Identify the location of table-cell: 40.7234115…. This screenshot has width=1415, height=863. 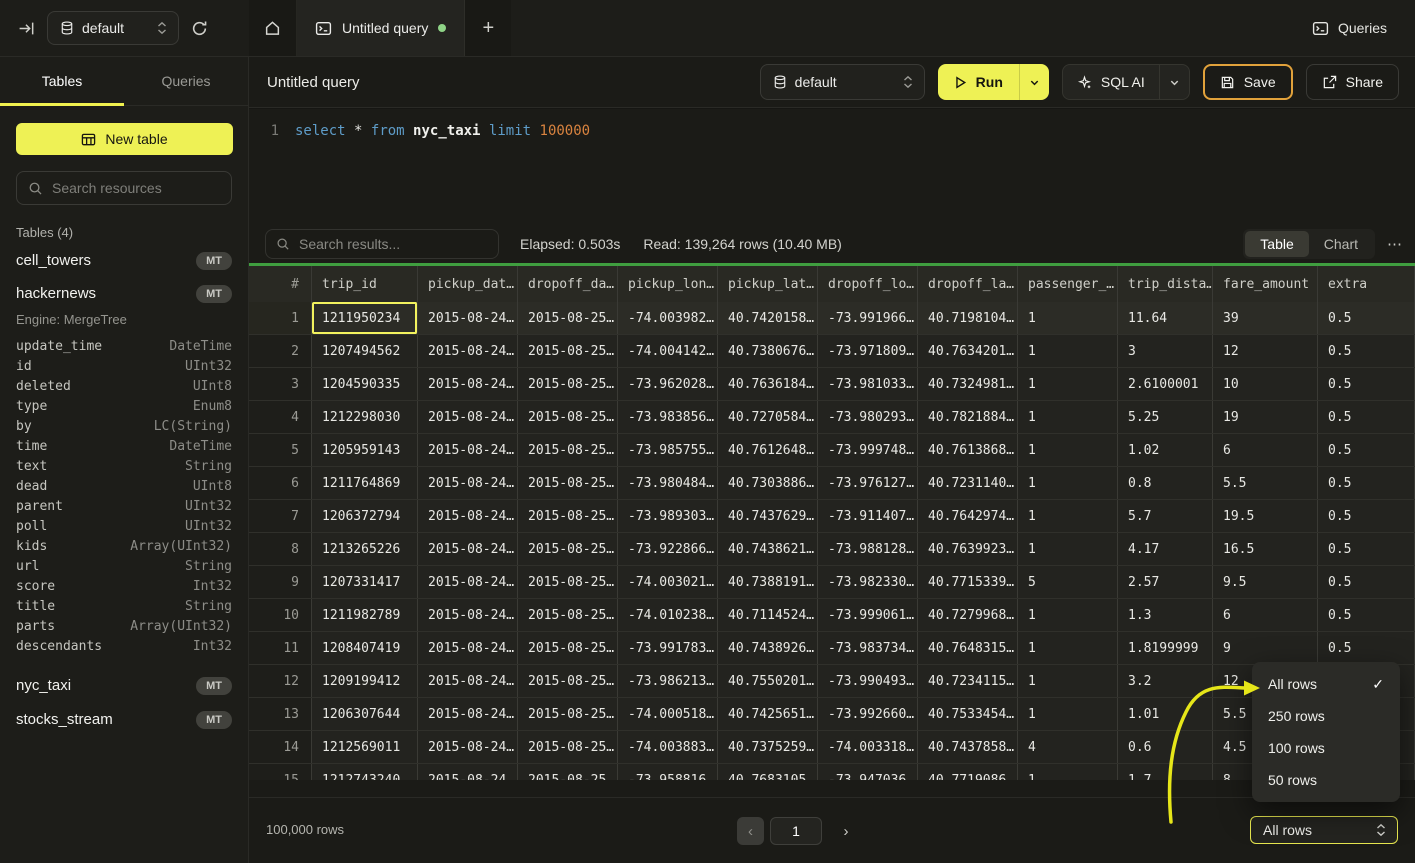
(968, 681).